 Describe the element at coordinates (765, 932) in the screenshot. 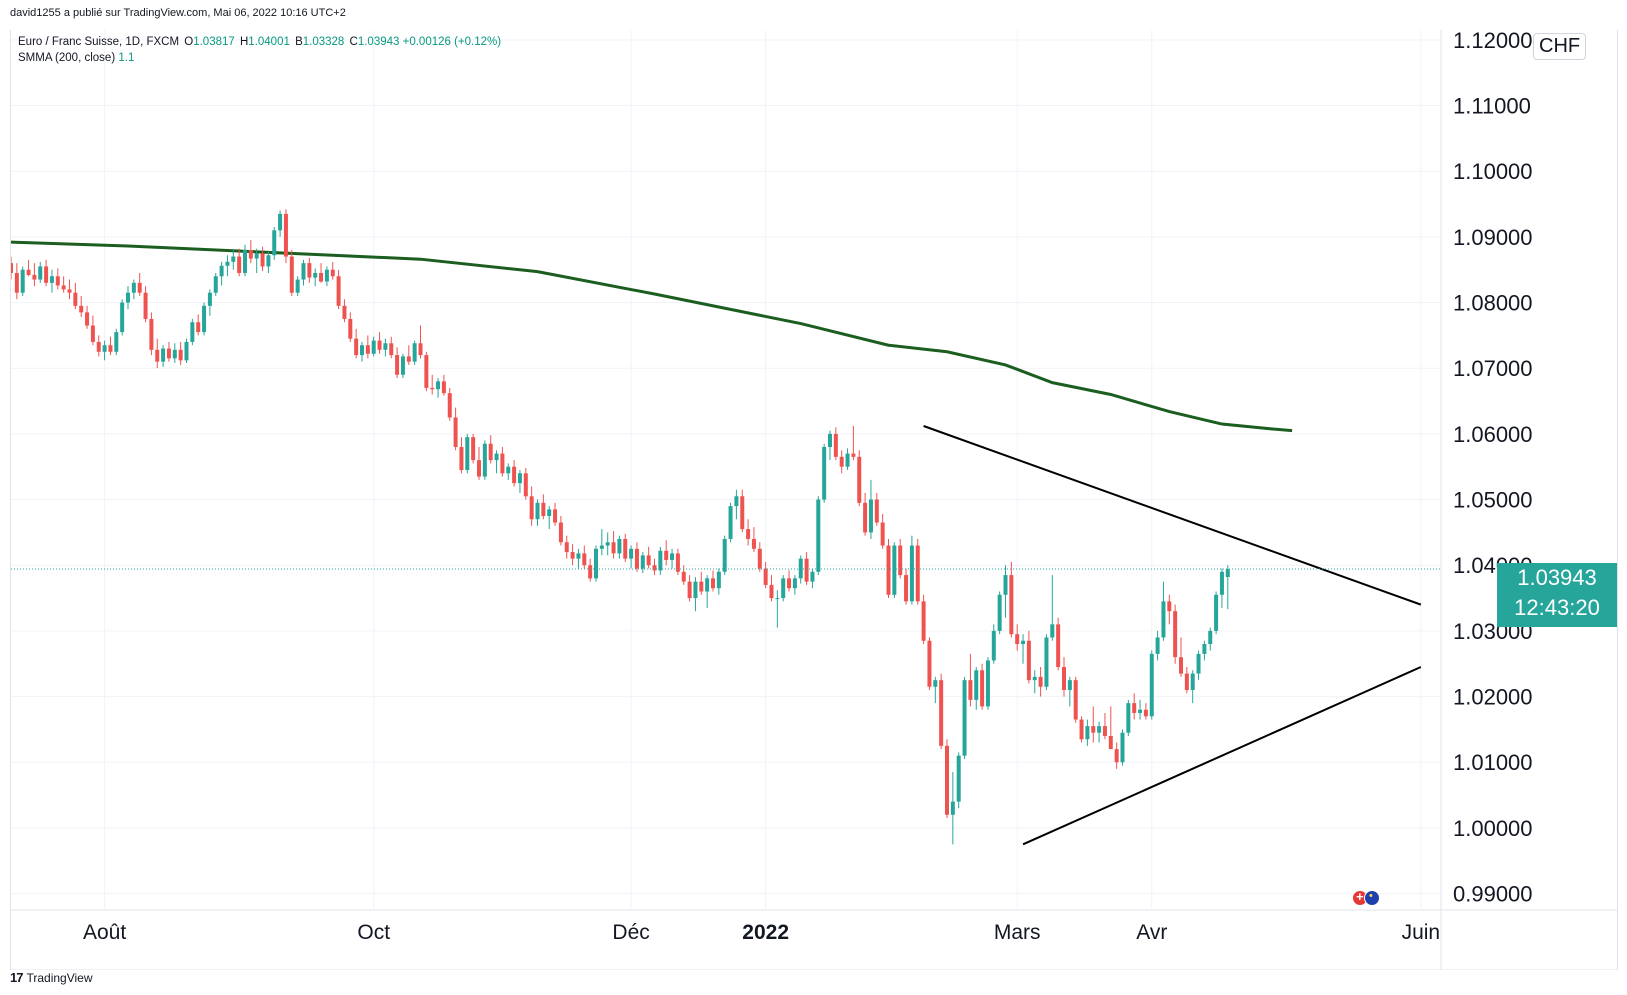

I see `x-tick-label: 2022` at that location.